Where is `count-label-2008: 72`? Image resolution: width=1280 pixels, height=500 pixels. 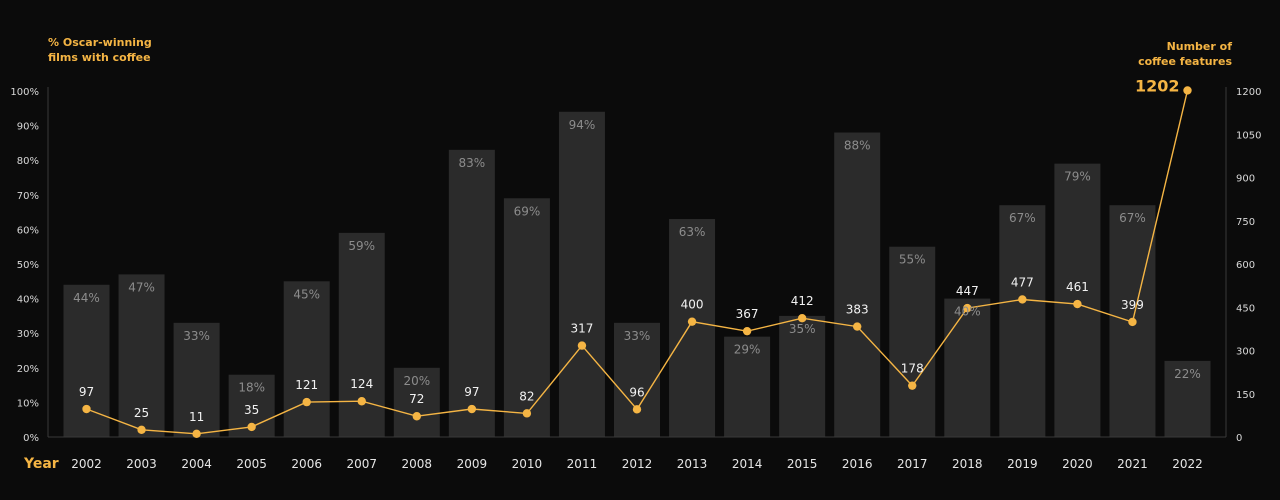 count-label-2008: 72 is located at coordinates (416, 399).